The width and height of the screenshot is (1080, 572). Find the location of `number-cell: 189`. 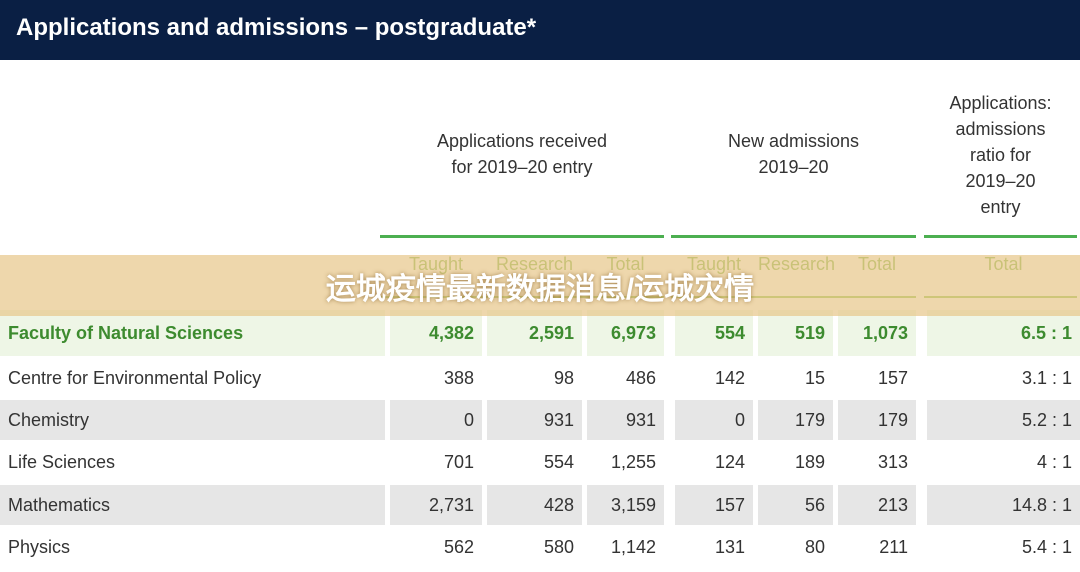

number-cell: 189 is located at coordinates (795, 462).